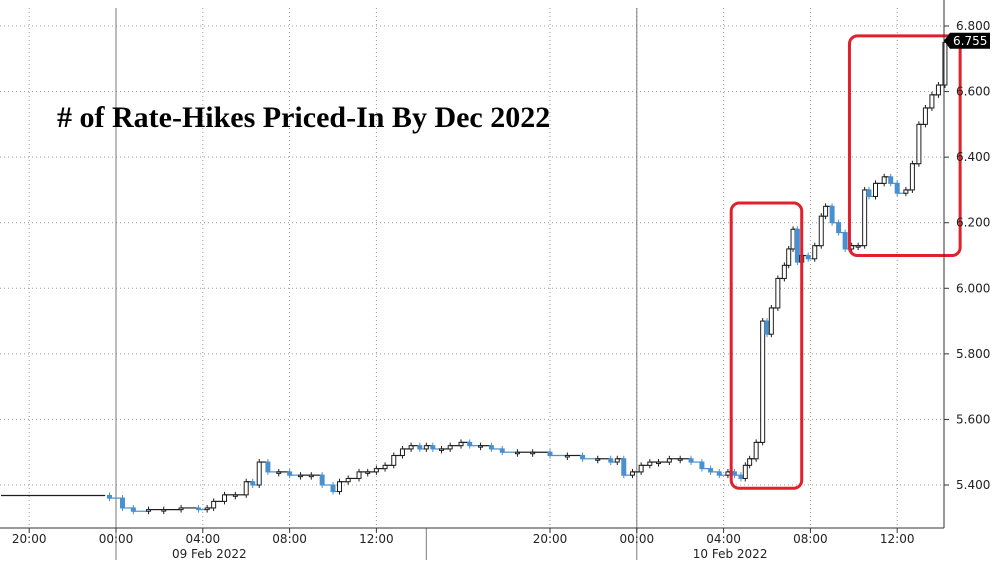 The width and height of the screenshot is (993, 562). I want to click on y-tick-label: 5.400, so click(973, 485).